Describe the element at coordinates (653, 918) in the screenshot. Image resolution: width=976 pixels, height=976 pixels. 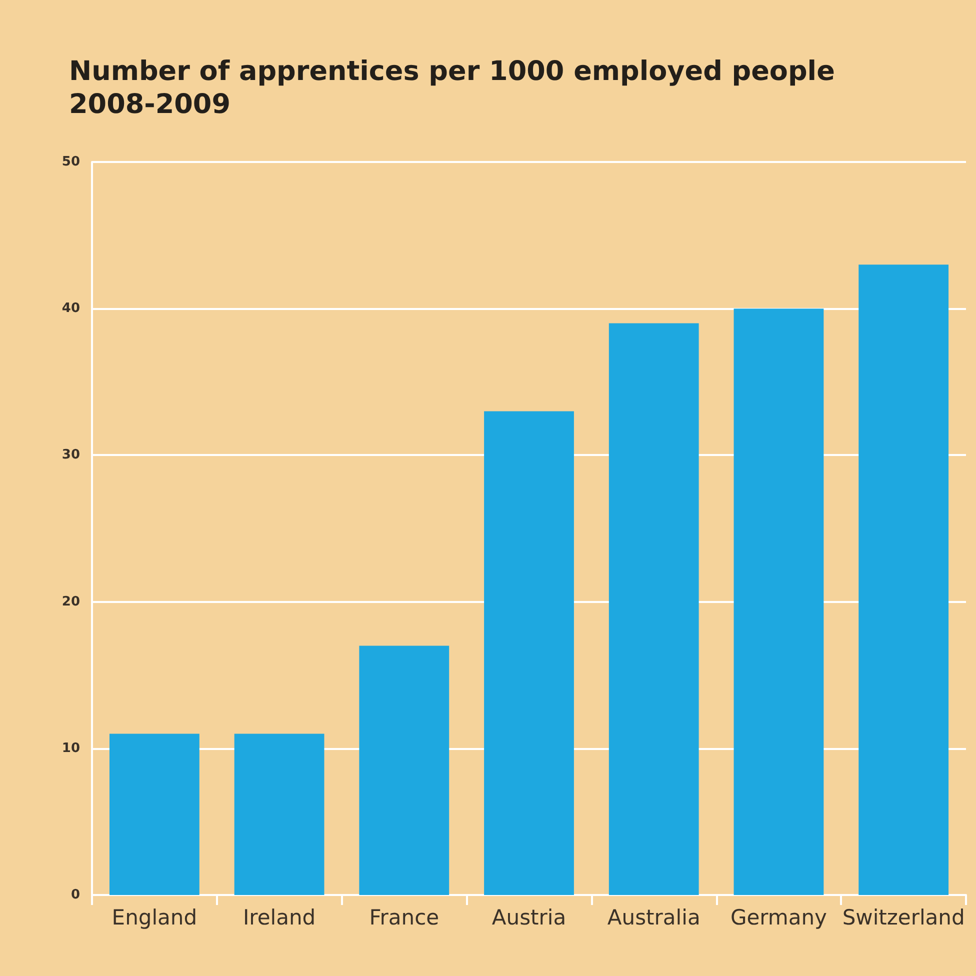
I see `x-tick-label: Australia` at that location.